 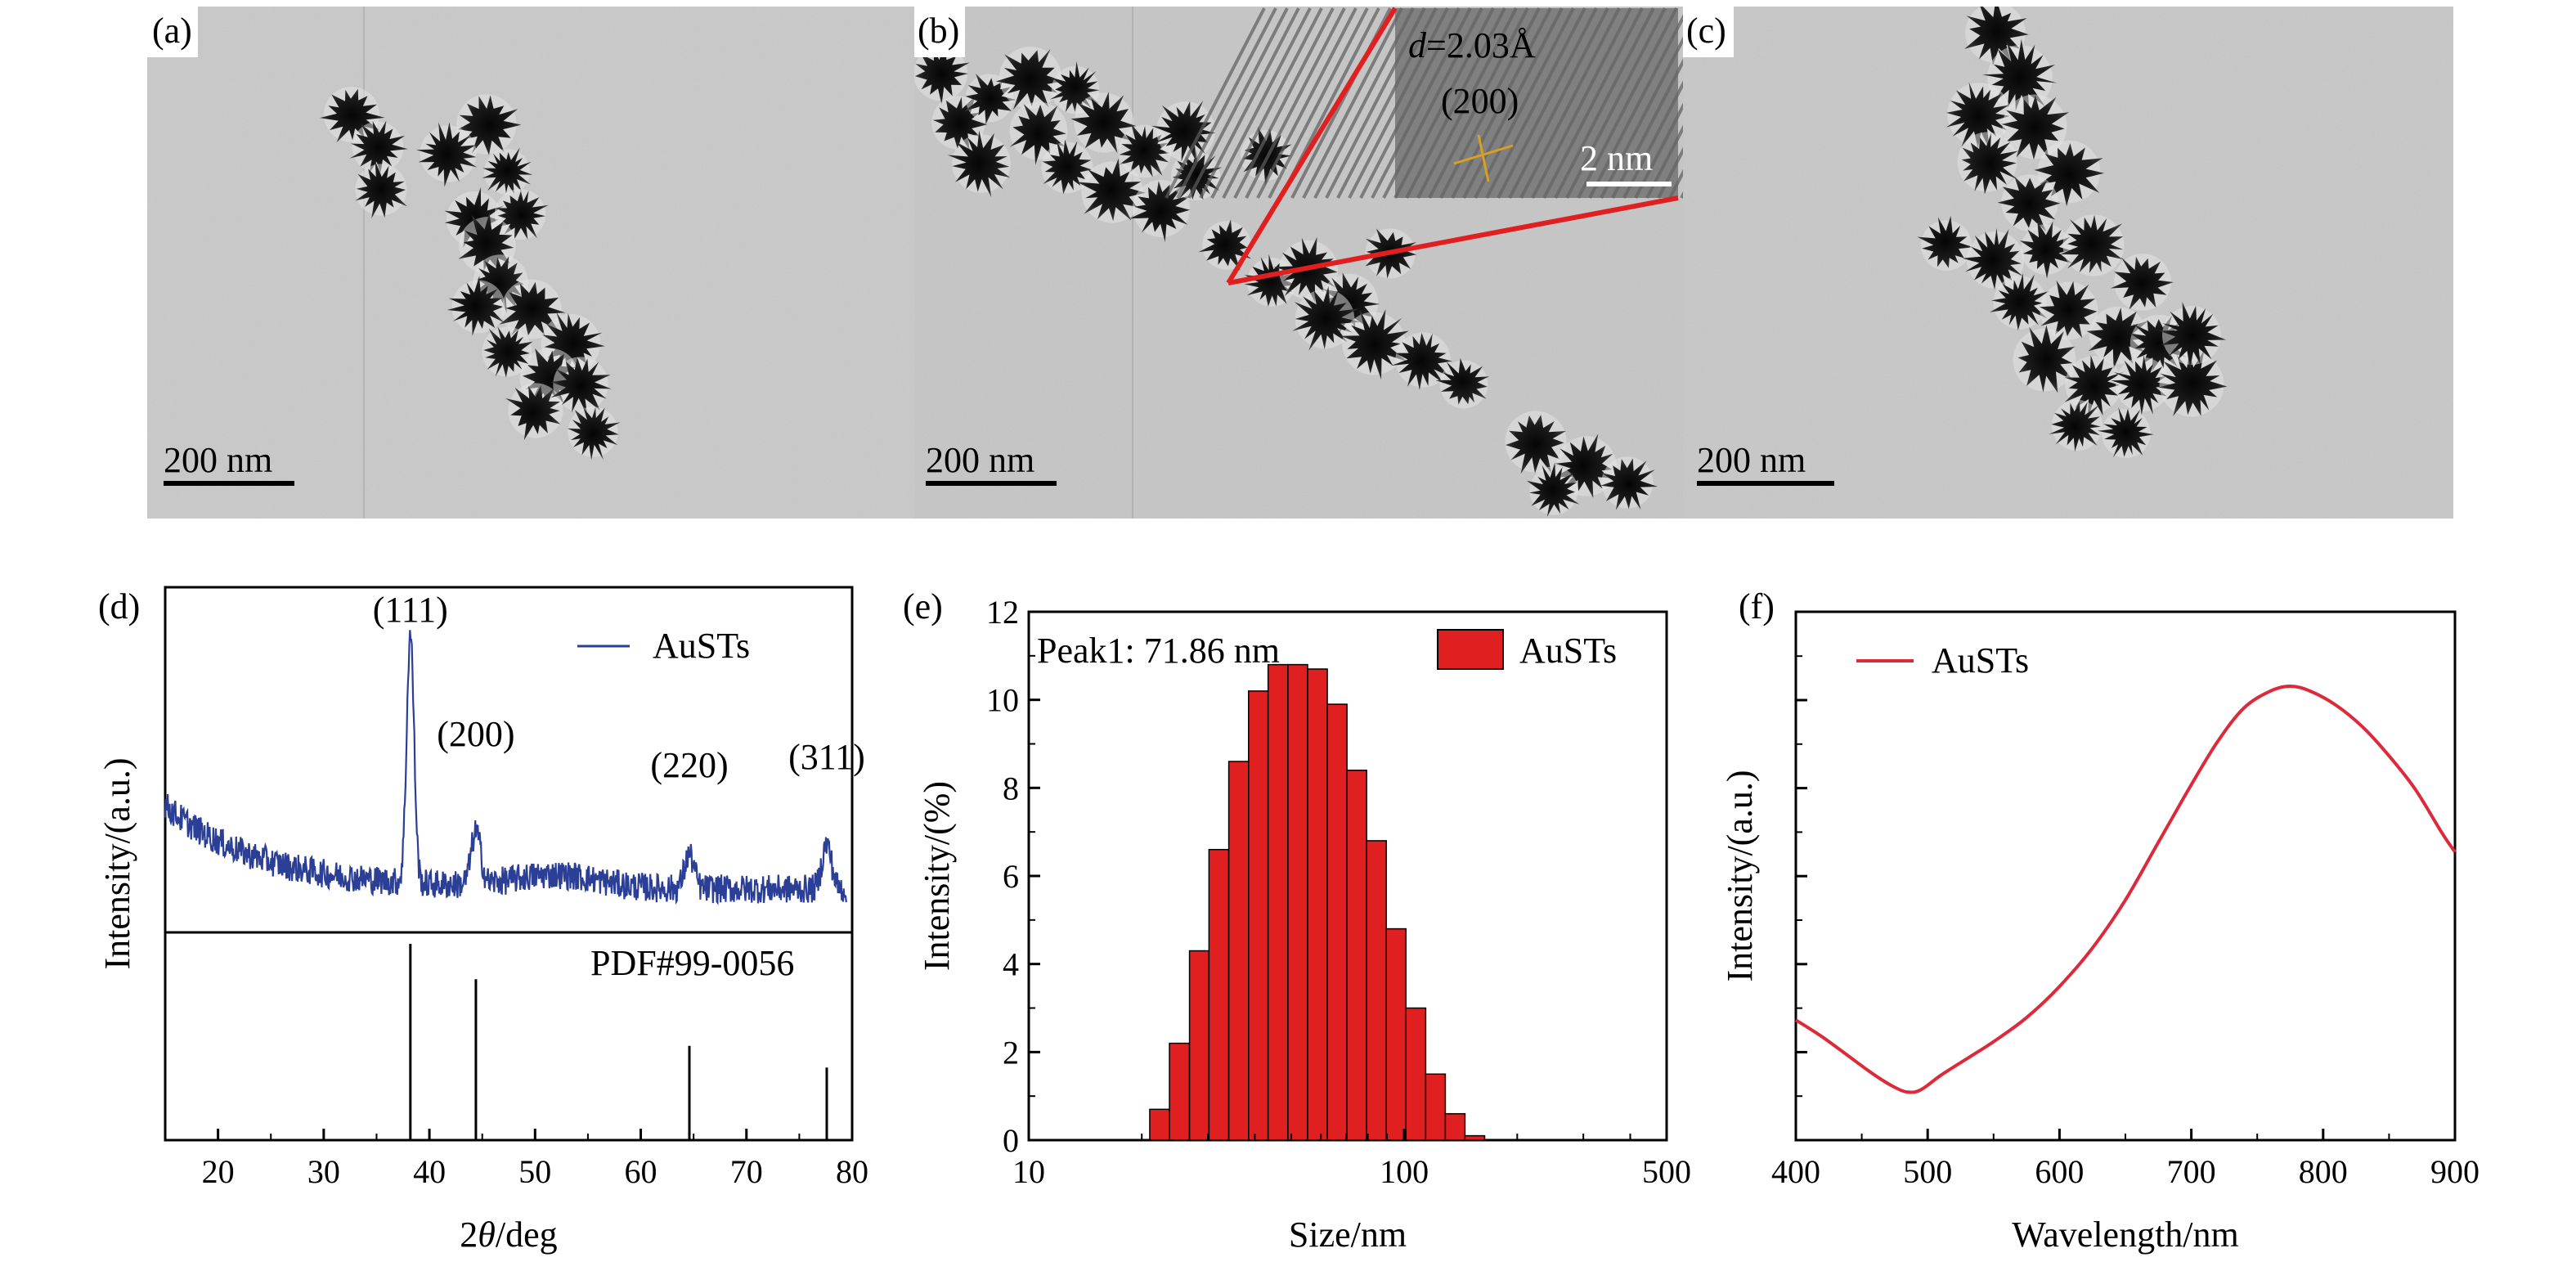 I want to click on panel-label-a: (a), so click(x=172, y=31).